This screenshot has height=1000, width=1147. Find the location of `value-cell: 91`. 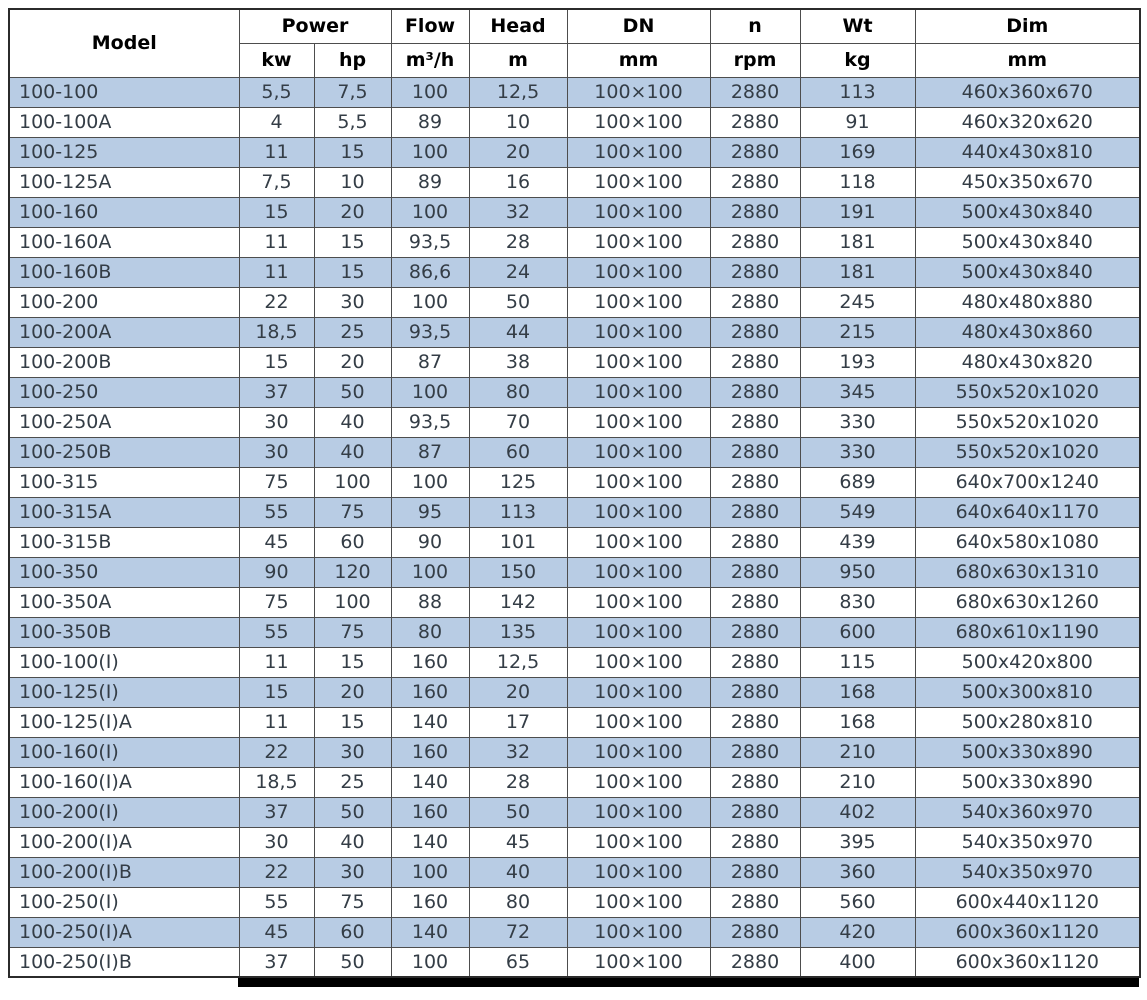

value-cell: 91 is located at coordinates (857, 122).